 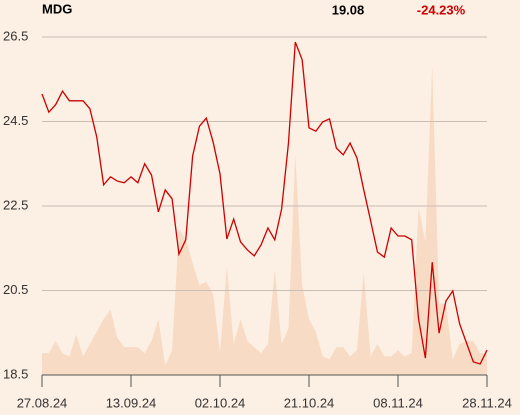 I want to click on x-tick-label: 02.10.24, so click(x=220, y=402).